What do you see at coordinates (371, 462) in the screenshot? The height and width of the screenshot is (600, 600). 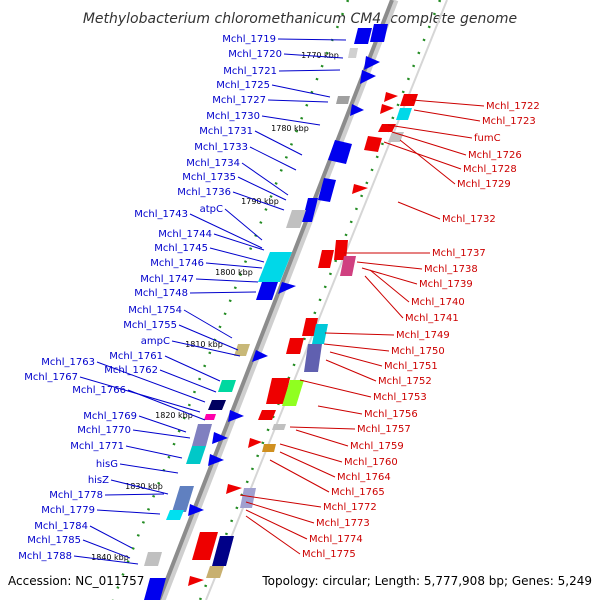 I see `gene-label: Mchl_1760` at bounding box center [371, 462].